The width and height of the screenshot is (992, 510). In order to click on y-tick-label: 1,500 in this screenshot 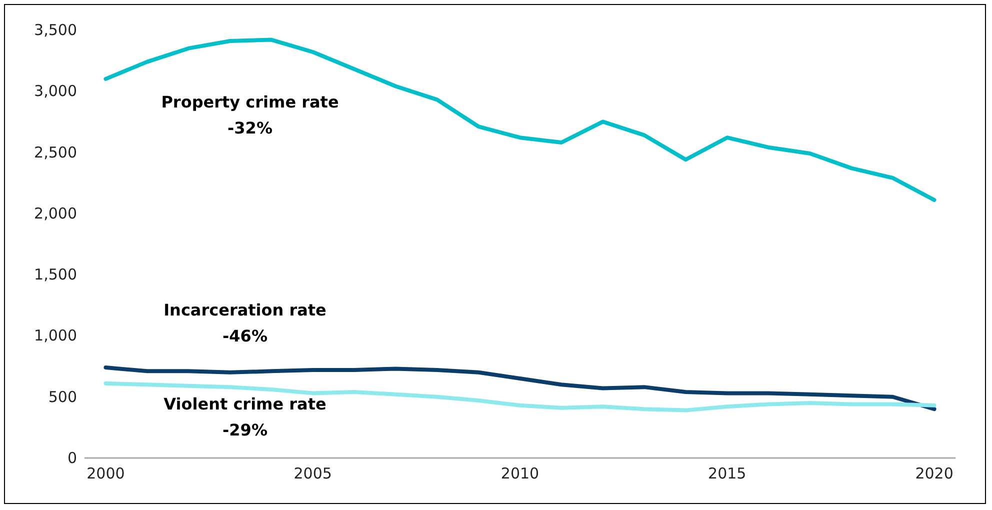, I will do `click(55, 275)`.